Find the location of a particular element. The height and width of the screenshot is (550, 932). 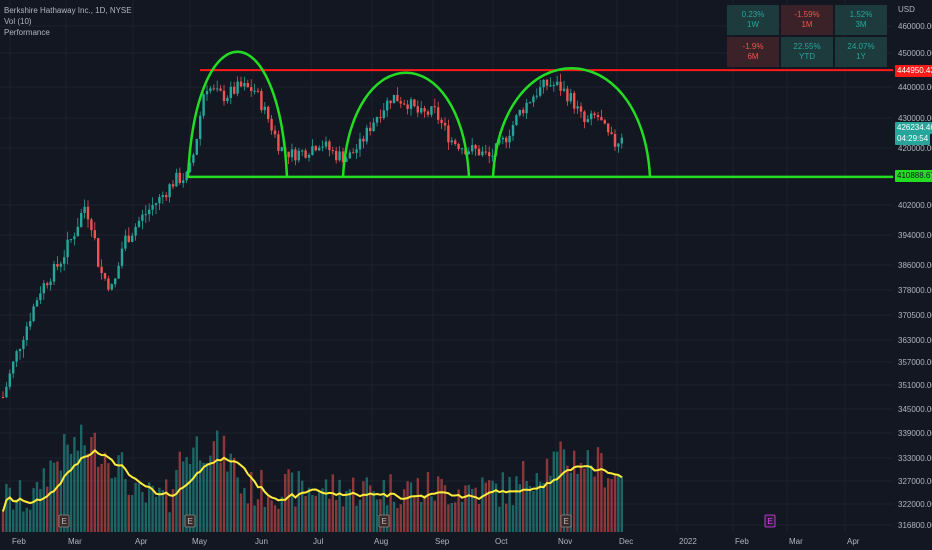

time-tick-label: Sep is located at coordinates (442, 541).